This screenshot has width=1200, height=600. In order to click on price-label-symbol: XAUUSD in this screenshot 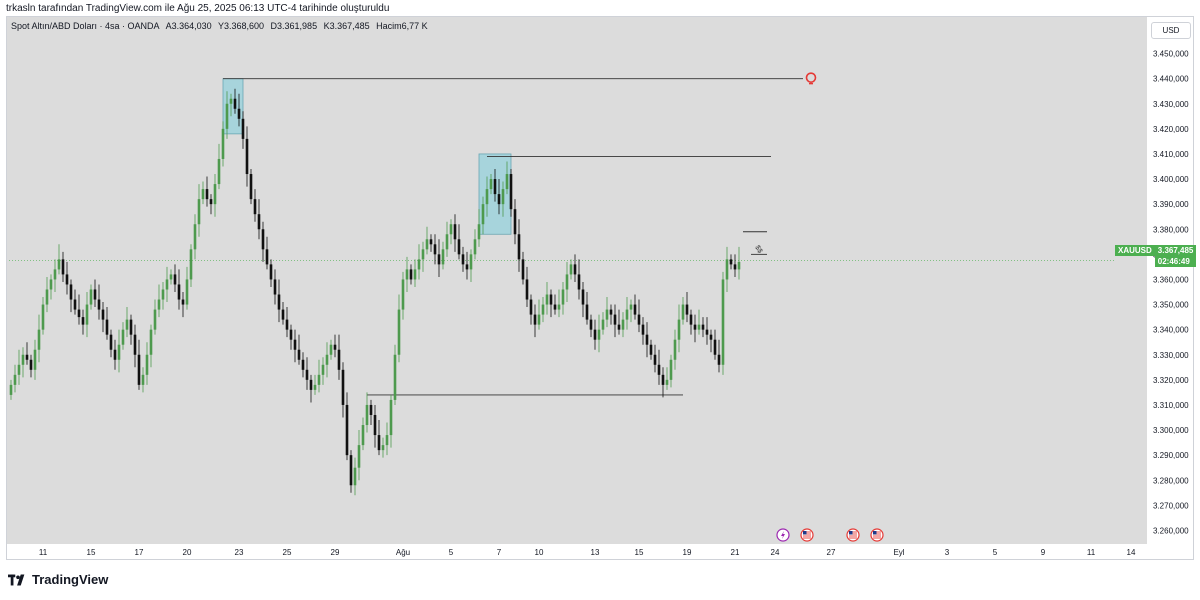, I will do `click(1135, 250)`.